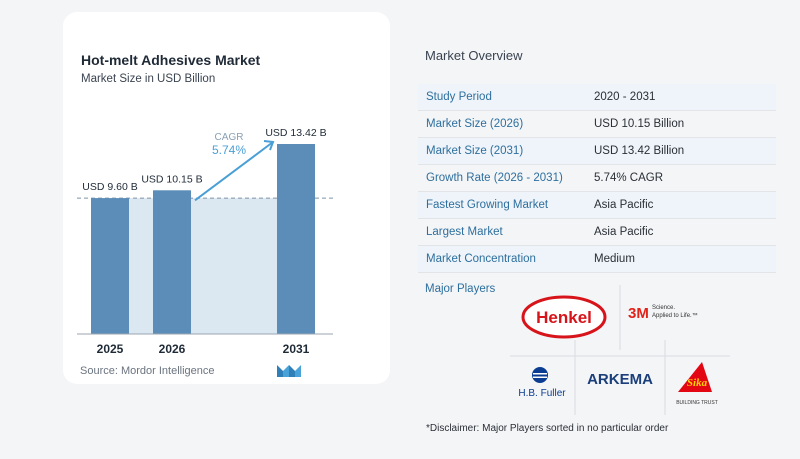  What do you see at coordinates (172, 262) in the screenshot?
I see `bar-2026` at bounding box center [172, 262].